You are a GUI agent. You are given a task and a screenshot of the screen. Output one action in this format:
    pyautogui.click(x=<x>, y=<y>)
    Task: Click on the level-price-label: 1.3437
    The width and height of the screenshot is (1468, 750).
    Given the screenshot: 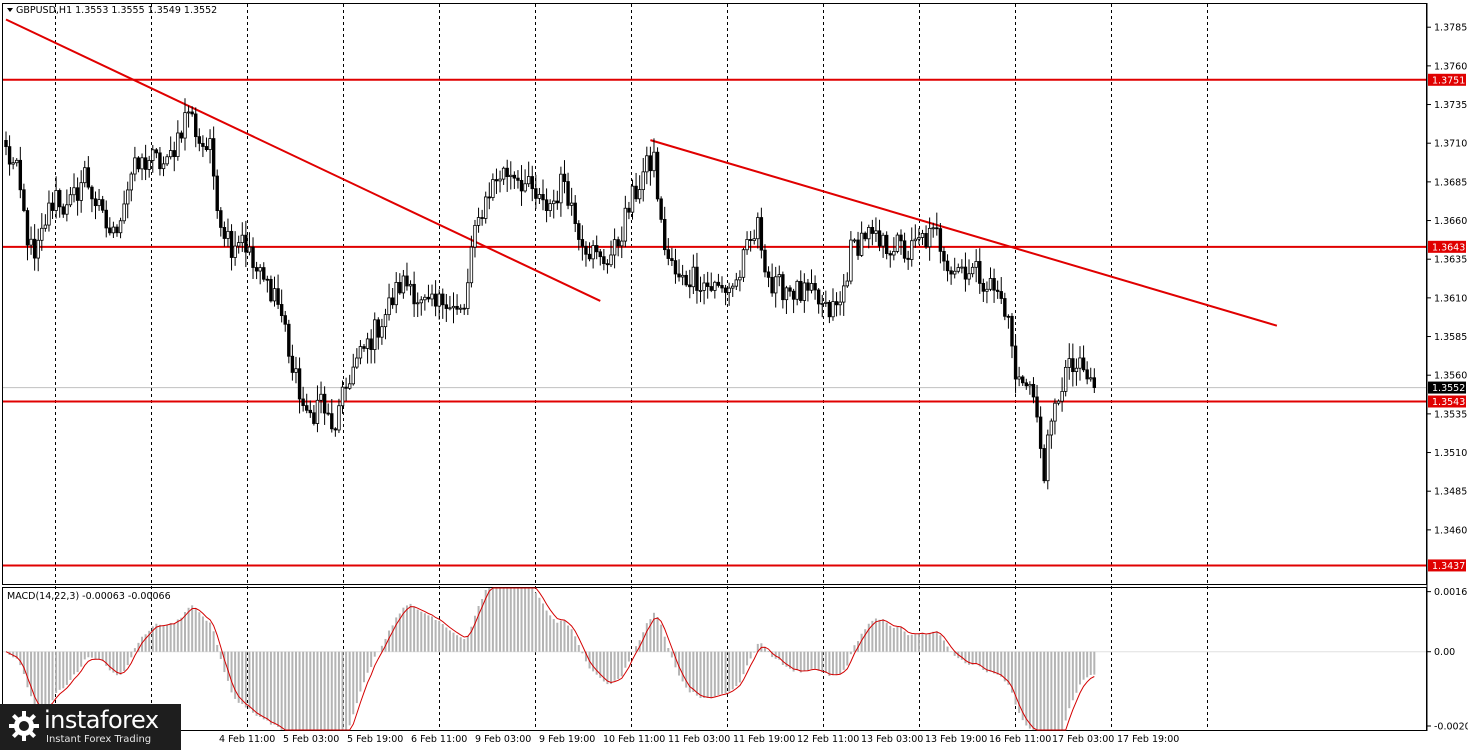 What is the action you would take?
    pyautogui.click(x=1448, y=566)
    